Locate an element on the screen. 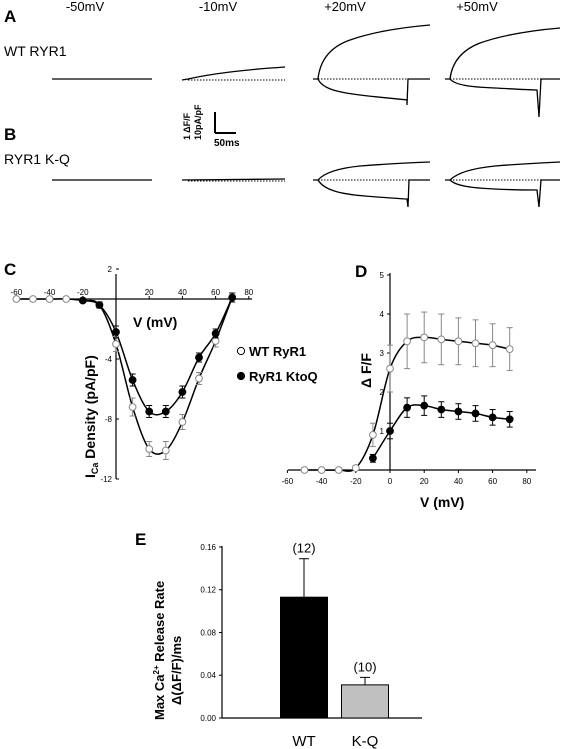  wt-traces is located at coordinates (306, 71).